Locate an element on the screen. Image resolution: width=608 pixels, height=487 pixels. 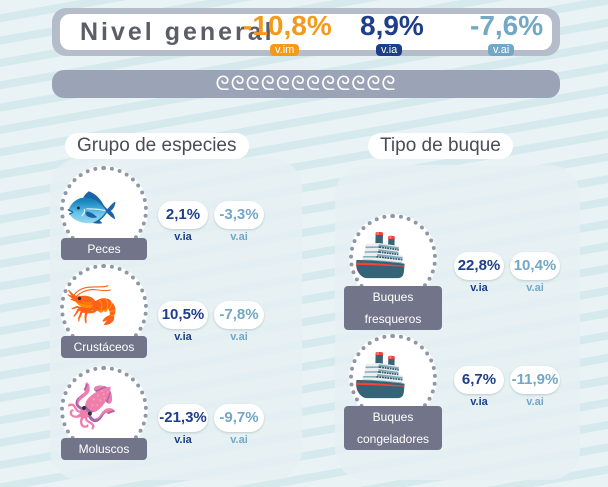
item-label: Crustáceos is located at coordinates (104, 347).